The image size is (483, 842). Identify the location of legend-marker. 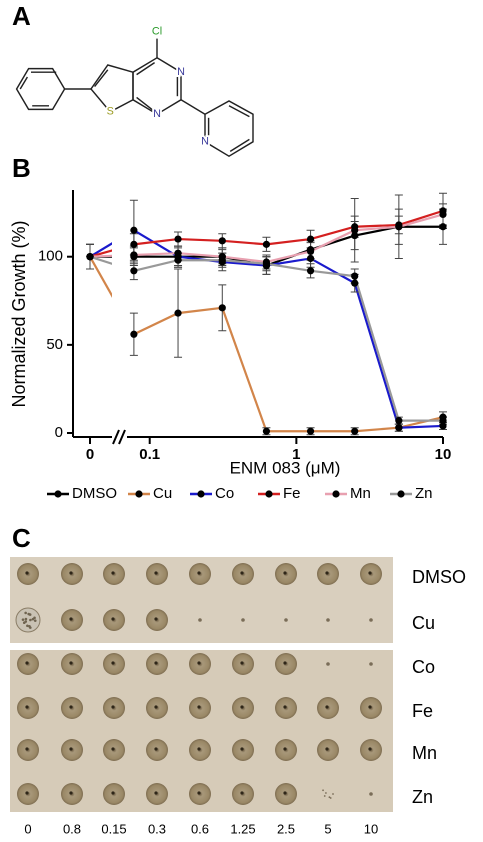
(139, 494).